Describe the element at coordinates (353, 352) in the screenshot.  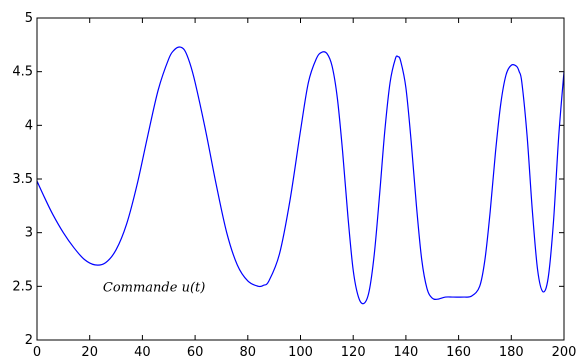
I see `x-tick-label: 120` at that location.